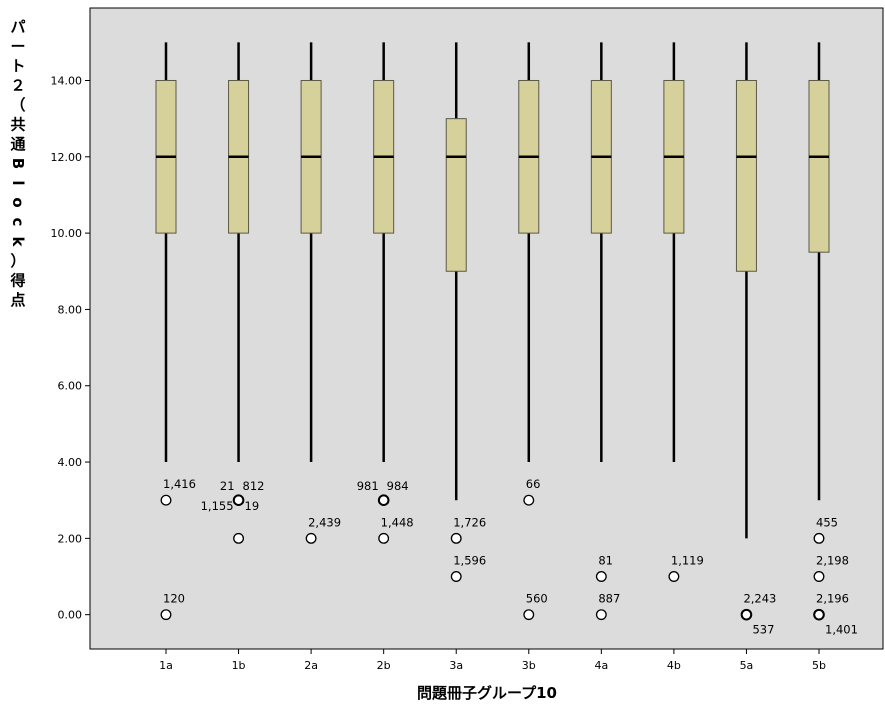  I want to click on x-tick-label: 5b, so click(819, 665).